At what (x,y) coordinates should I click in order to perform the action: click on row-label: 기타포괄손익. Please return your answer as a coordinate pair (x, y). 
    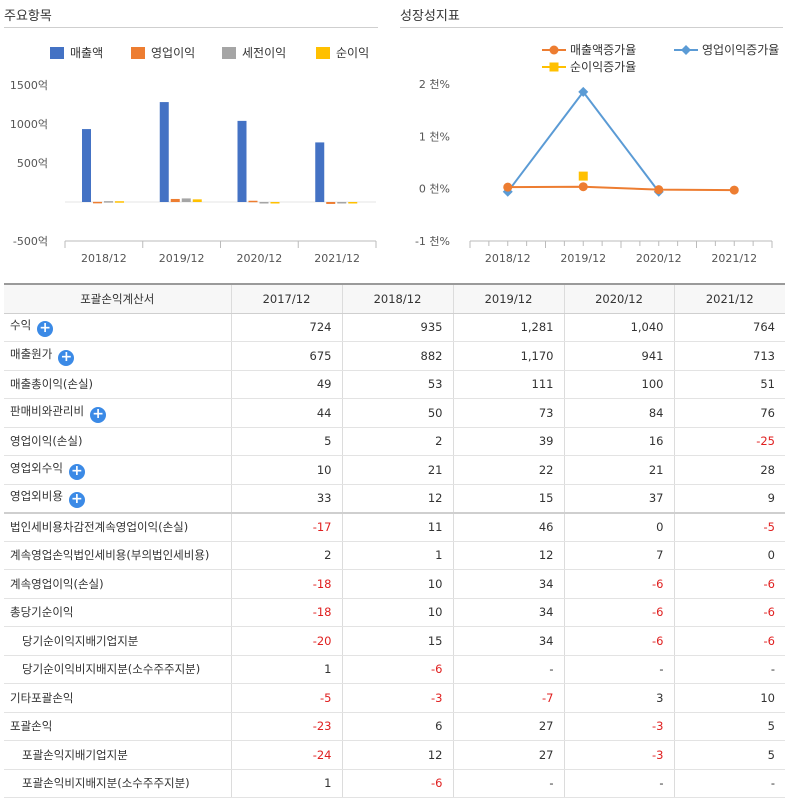
    Looking at the image, I should click on (117, 698).